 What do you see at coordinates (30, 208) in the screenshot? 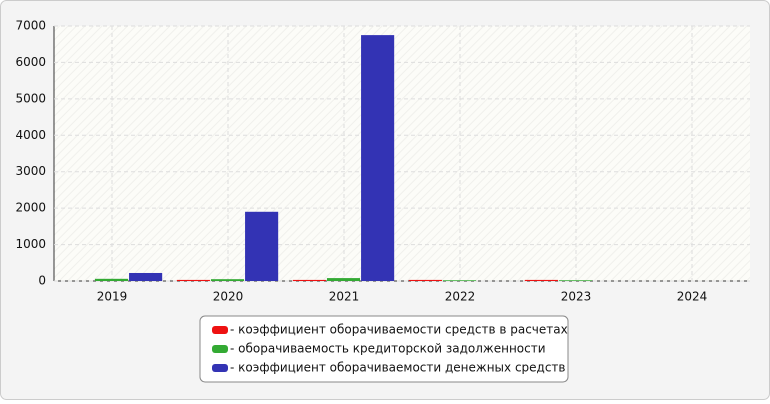
I see `y-tick-label: 2000` at bounding box center [30, 208].